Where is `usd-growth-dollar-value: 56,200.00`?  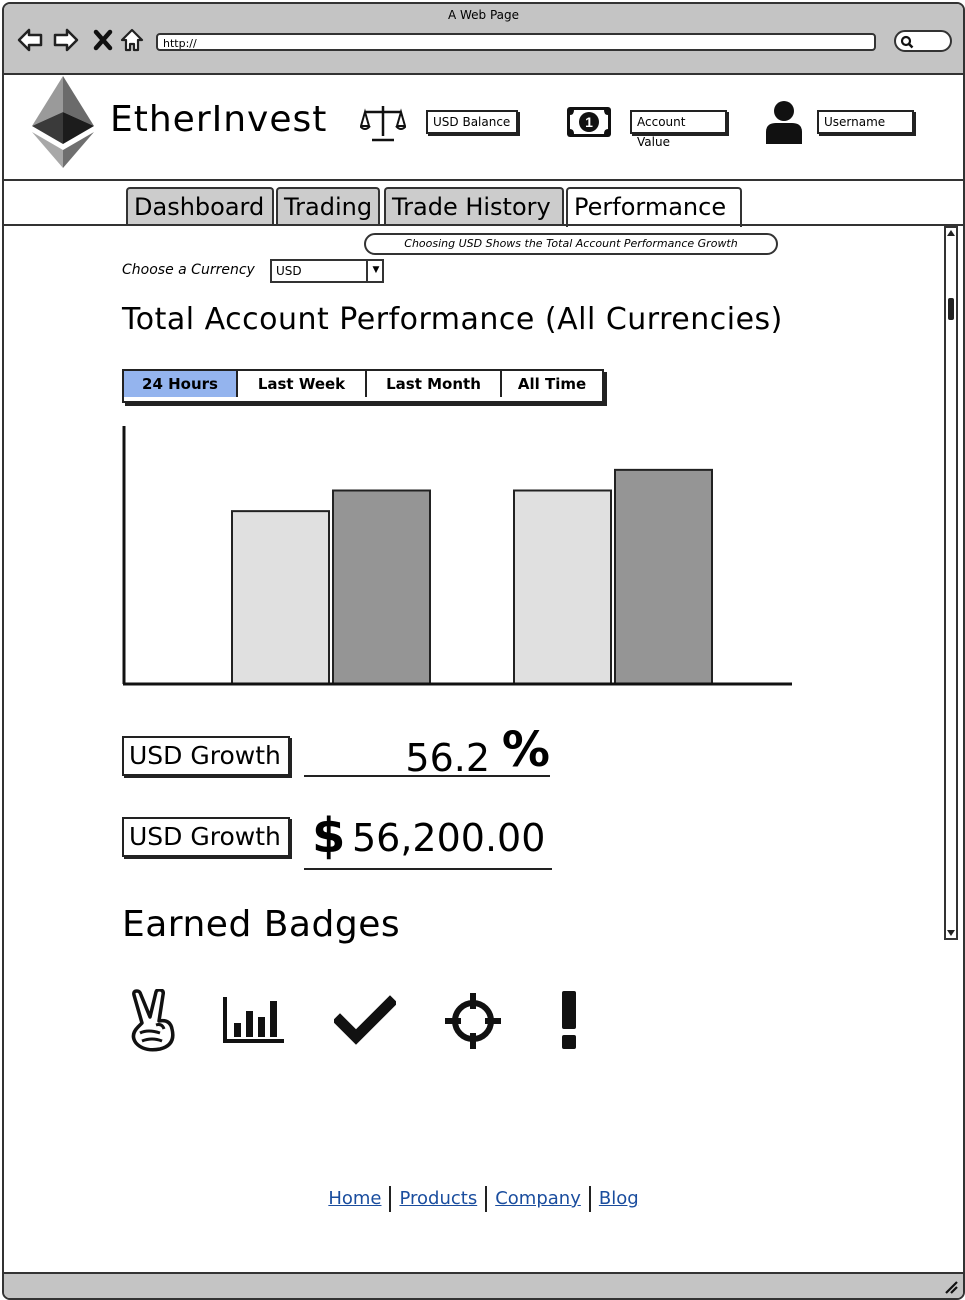
usd-growth-dollar-value: 56,200.00 is located at coordinates (449, 838).